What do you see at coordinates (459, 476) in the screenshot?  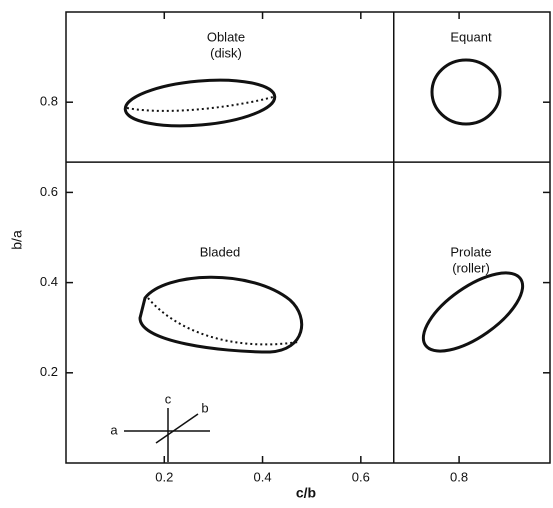 I see `x-tick-label: 0.8` at bounding box center [459, 476].